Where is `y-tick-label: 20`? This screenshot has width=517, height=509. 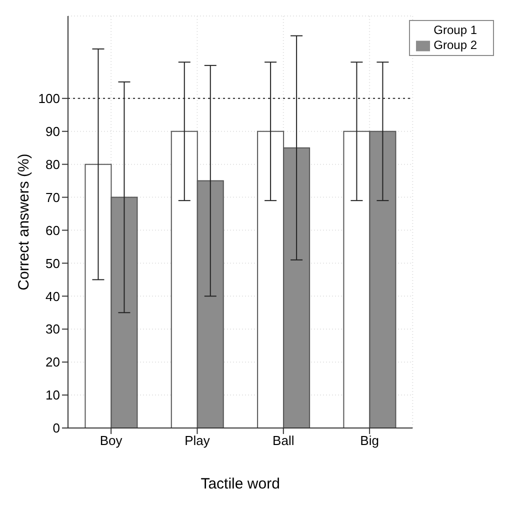 y-tick-label: 20 is located at coordinates (53, 362).